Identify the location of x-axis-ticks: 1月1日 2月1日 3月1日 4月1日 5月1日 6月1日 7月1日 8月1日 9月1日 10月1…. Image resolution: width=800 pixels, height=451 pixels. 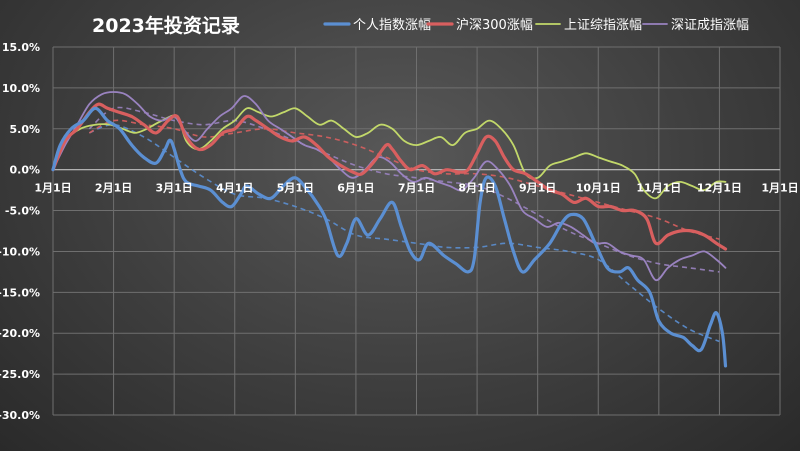
(416, 188).